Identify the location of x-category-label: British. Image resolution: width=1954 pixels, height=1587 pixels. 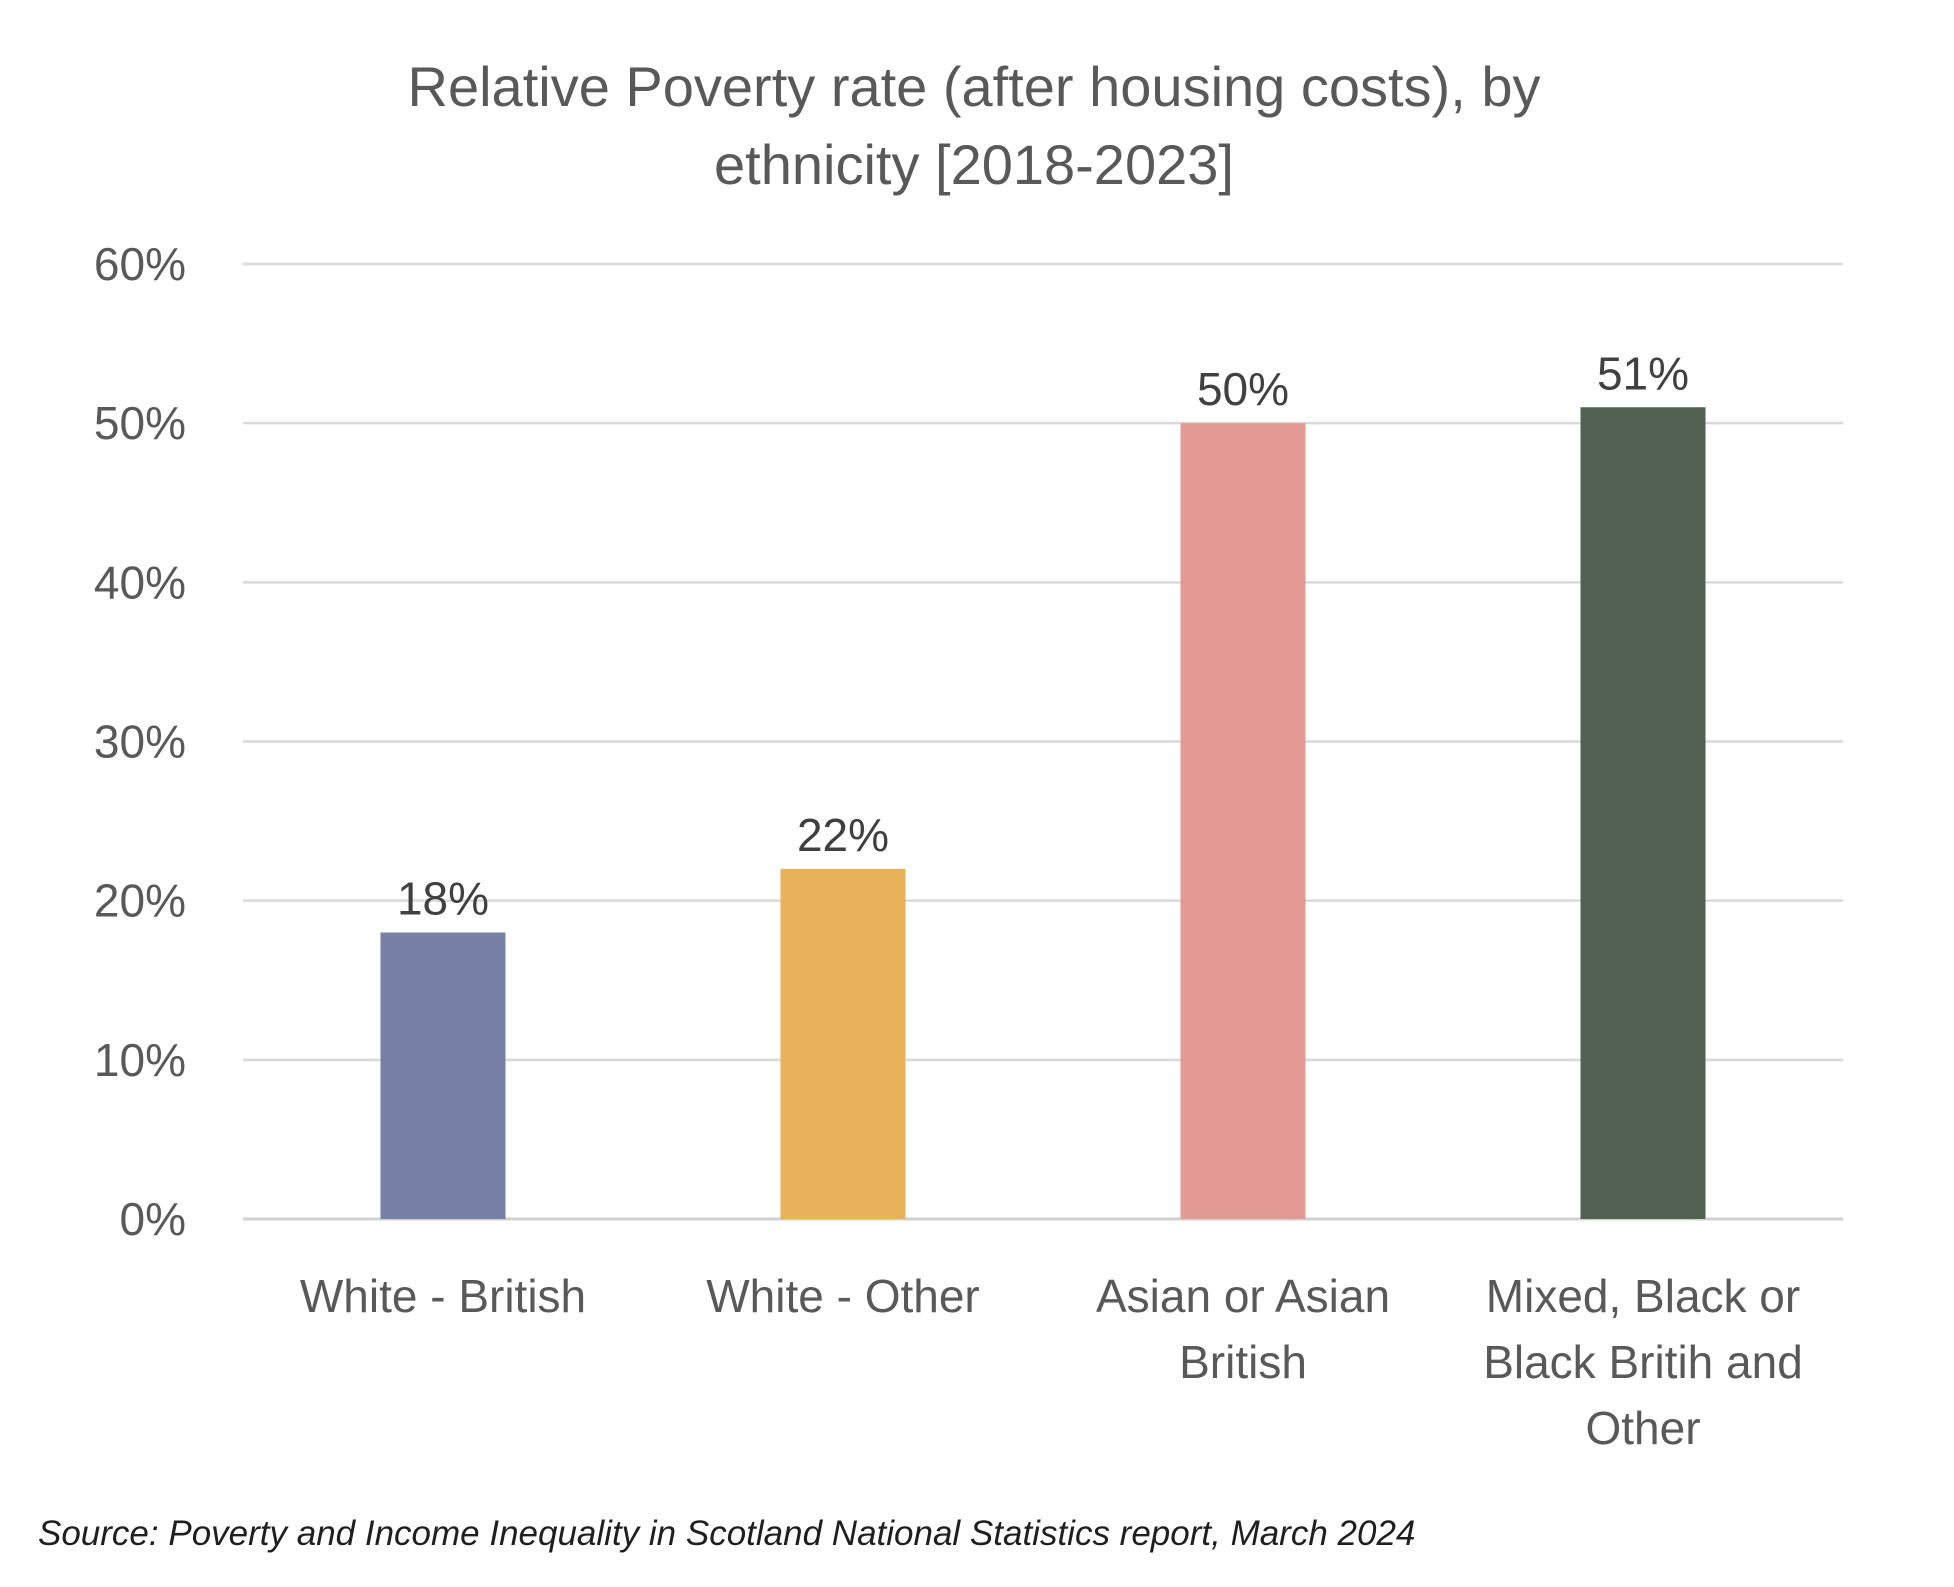
(1243, 1362).